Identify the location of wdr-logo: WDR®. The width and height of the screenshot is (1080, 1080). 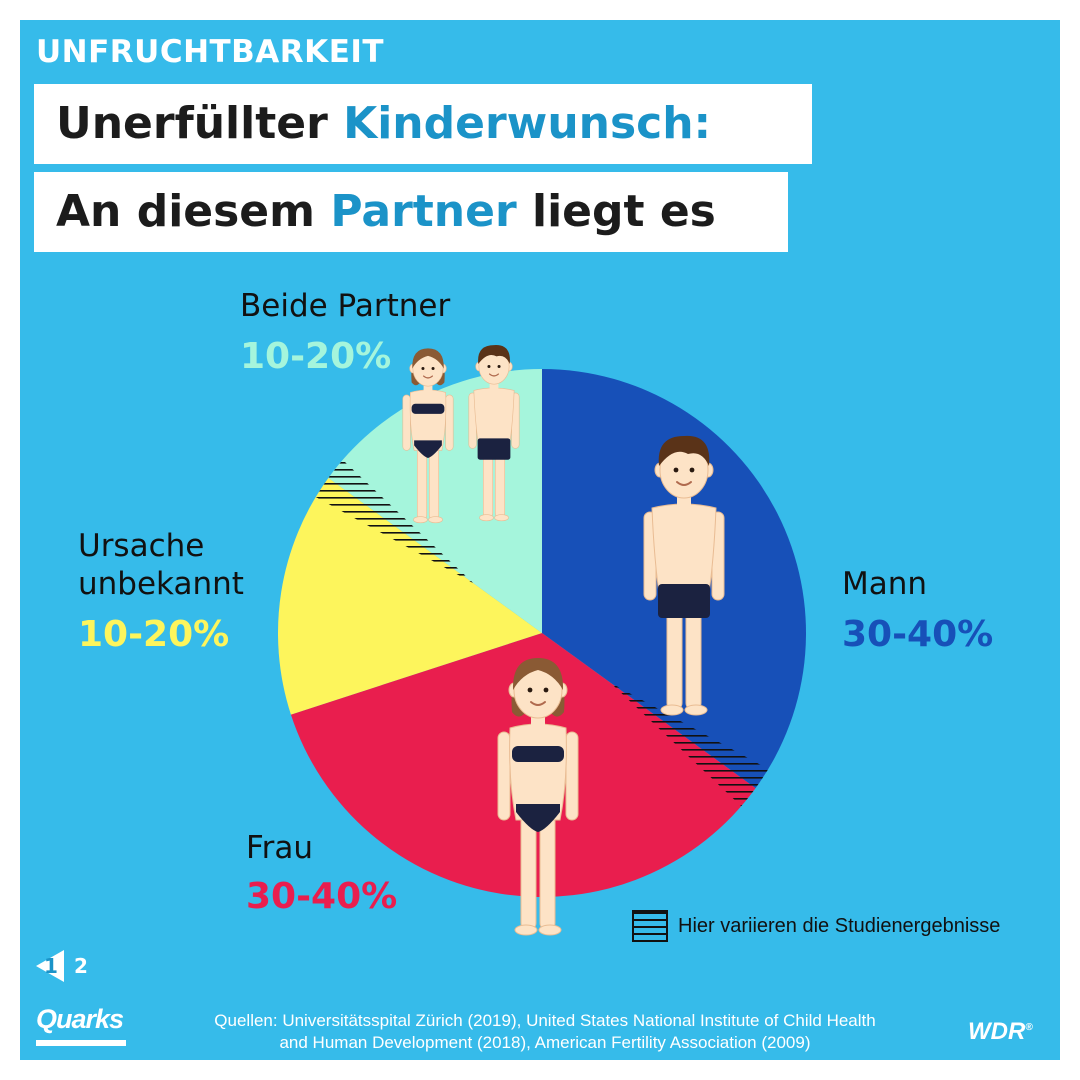
(1000, 1031).